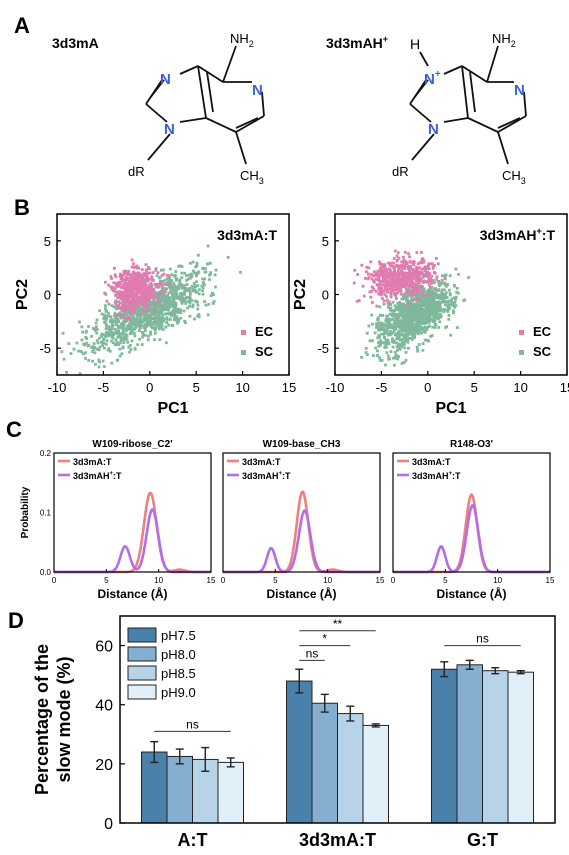 Image resolution: width=569 pixels, height=855 pixels. Describe the element at coordinates (504, 40) in the screenshot. I see `amine-label-right: NH2` at that location.